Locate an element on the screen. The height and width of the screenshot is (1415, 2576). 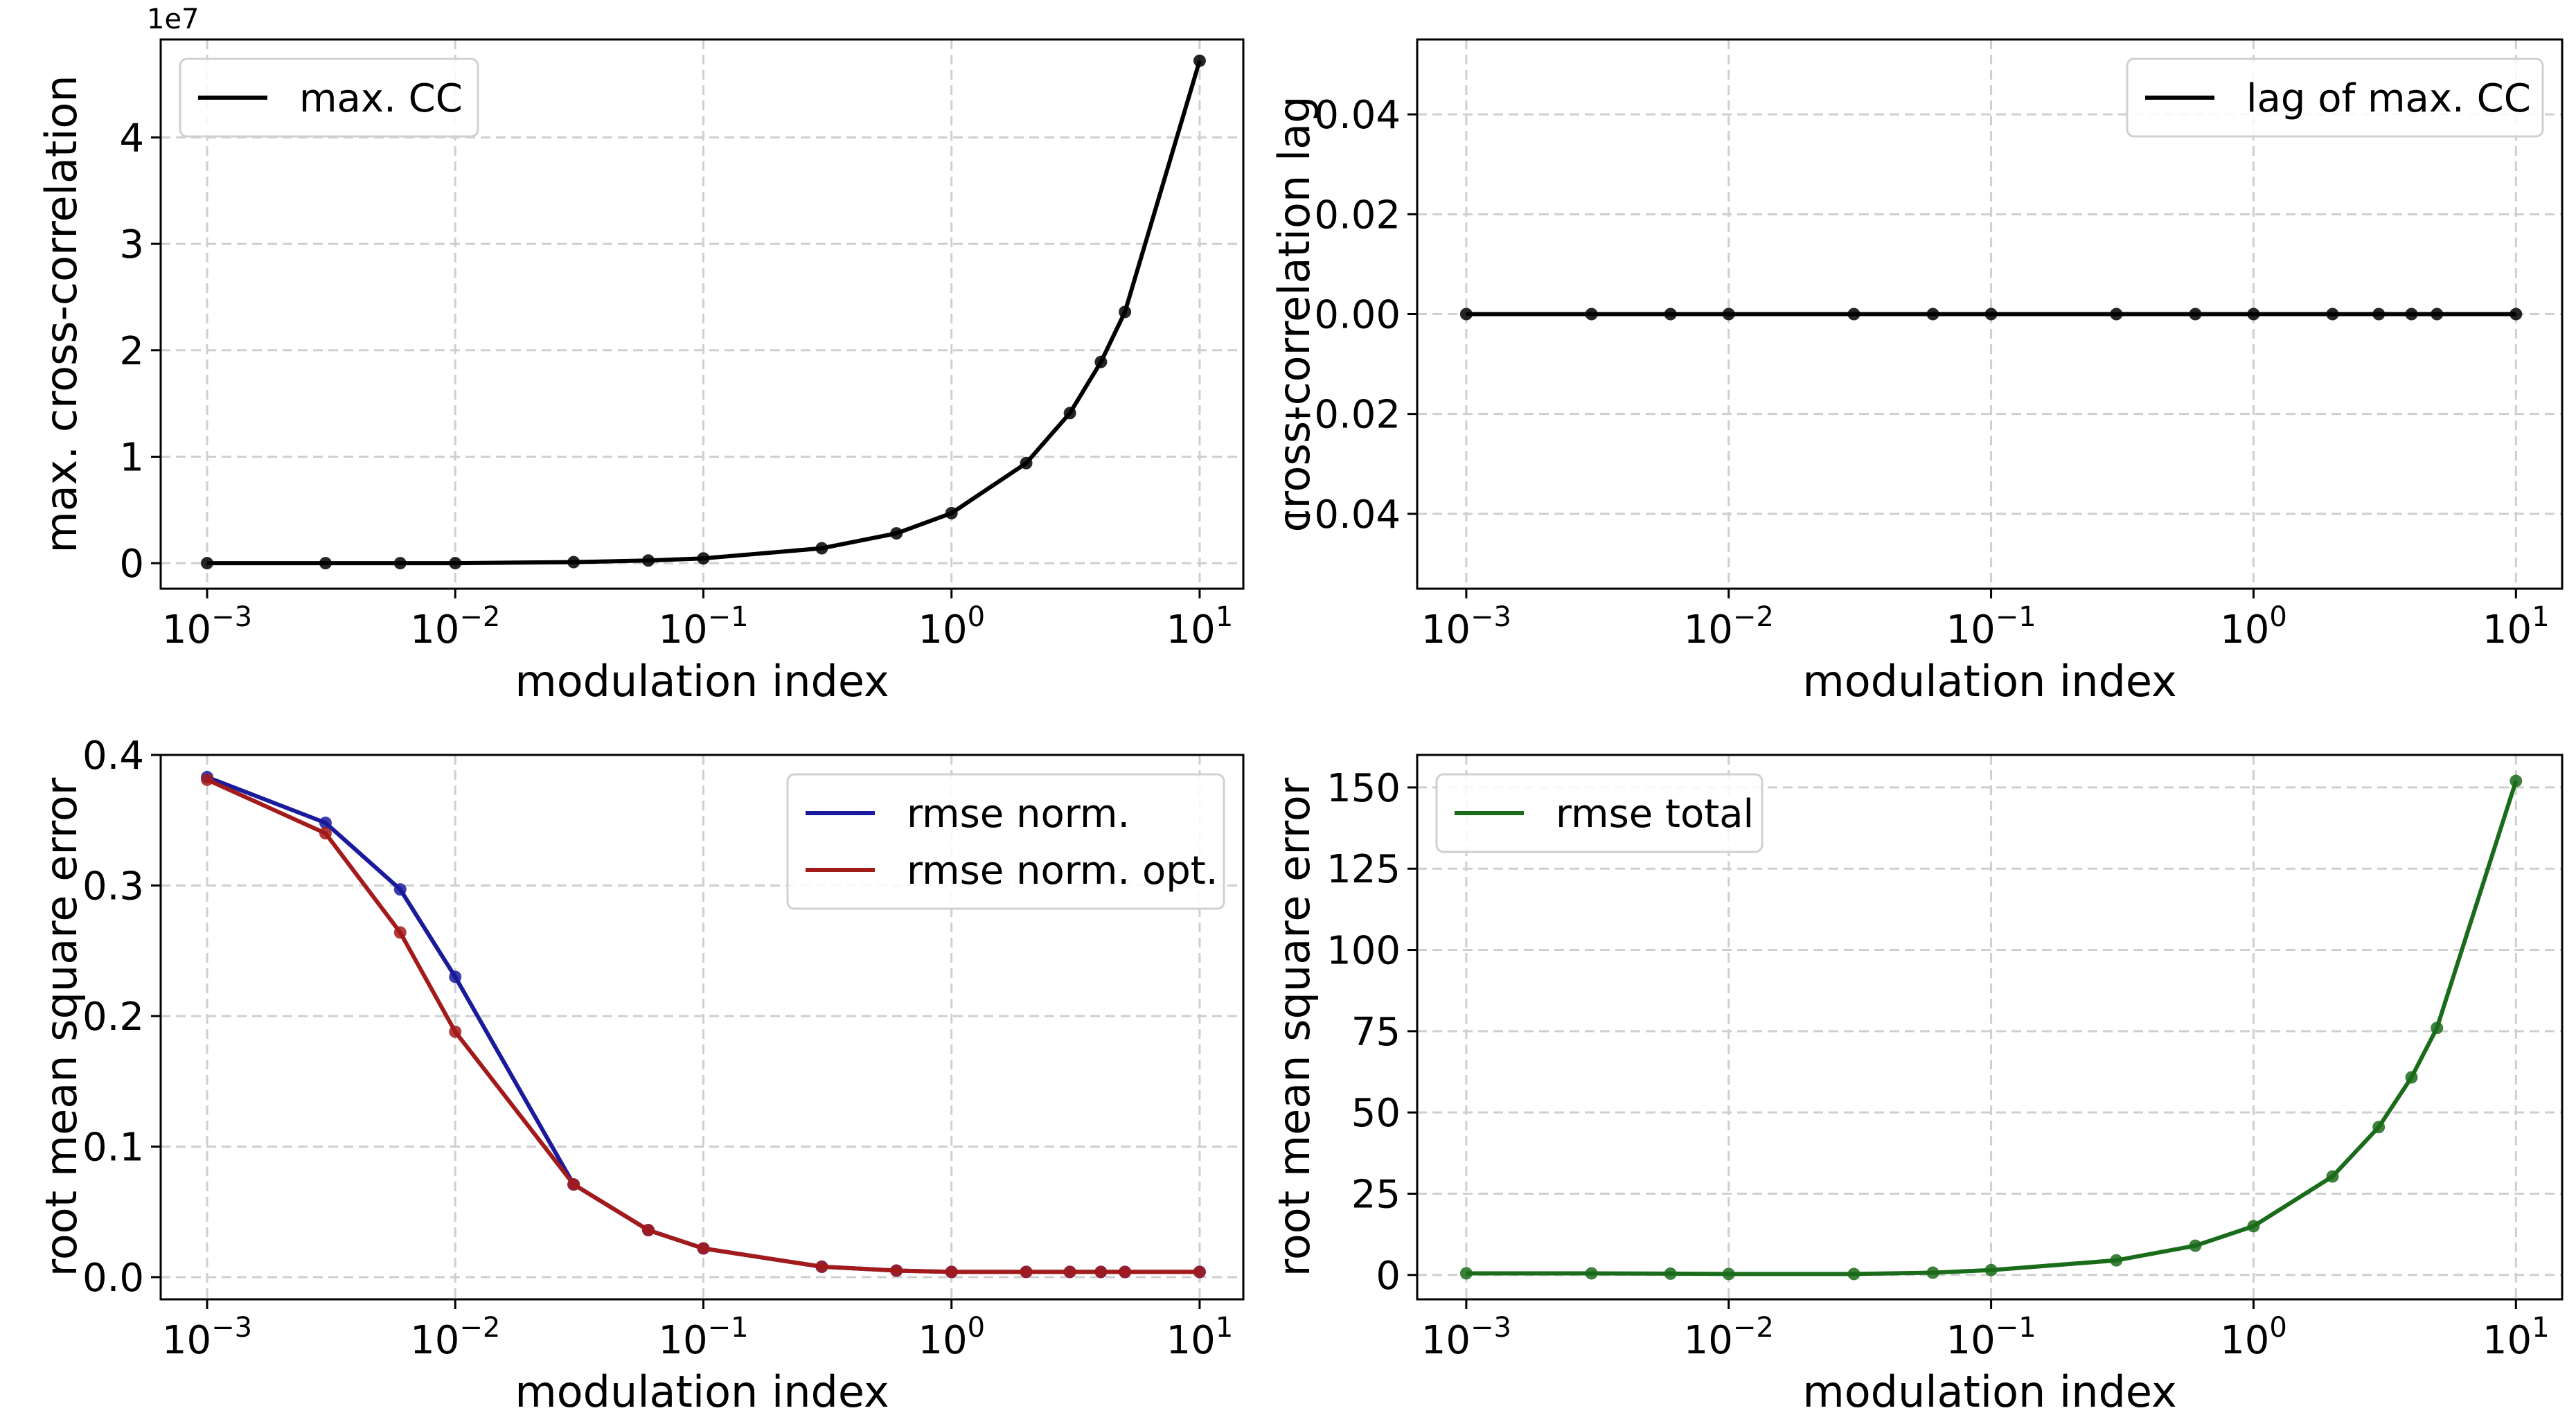
y-tick-label: 0.0 is located at coordinates (113, 1278).